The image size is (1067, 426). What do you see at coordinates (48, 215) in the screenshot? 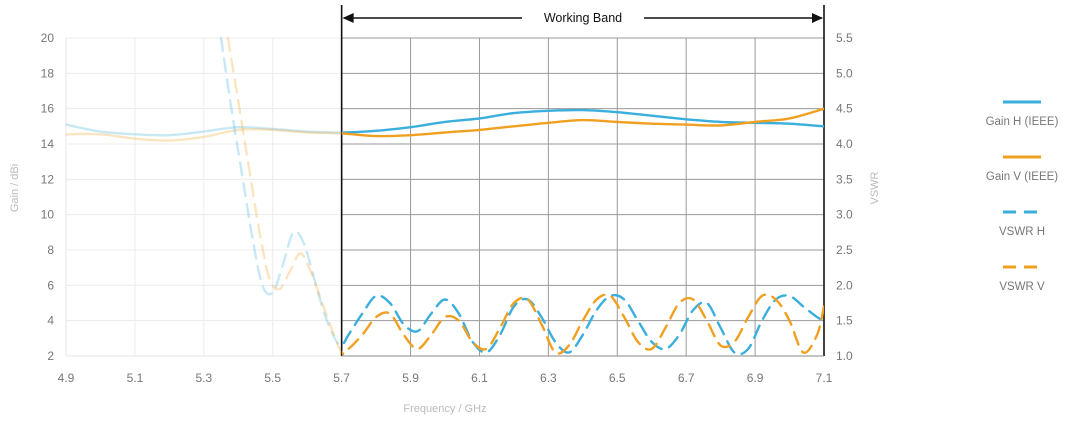
I see `y-tick-label: 10` at bounding box center [48, 215].